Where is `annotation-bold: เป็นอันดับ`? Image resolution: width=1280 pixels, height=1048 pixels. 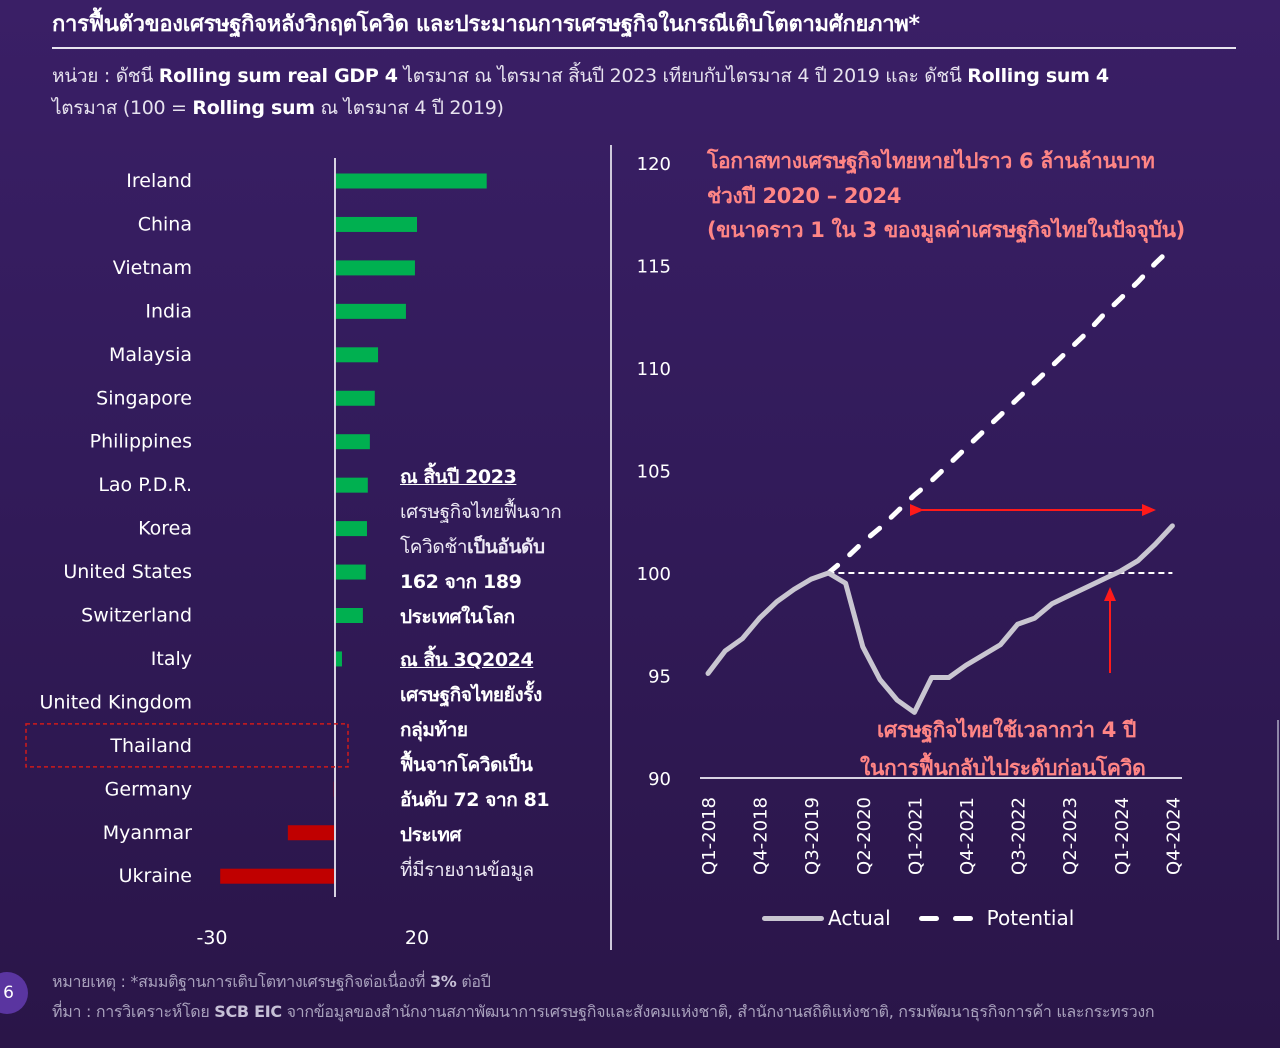 annotation-bold: เป็นอันดับ is located at coordinates (506, 547).